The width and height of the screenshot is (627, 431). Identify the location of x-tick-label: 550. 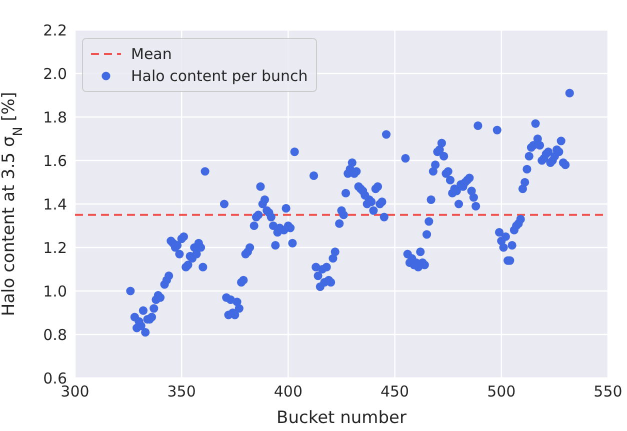
(608, 391).